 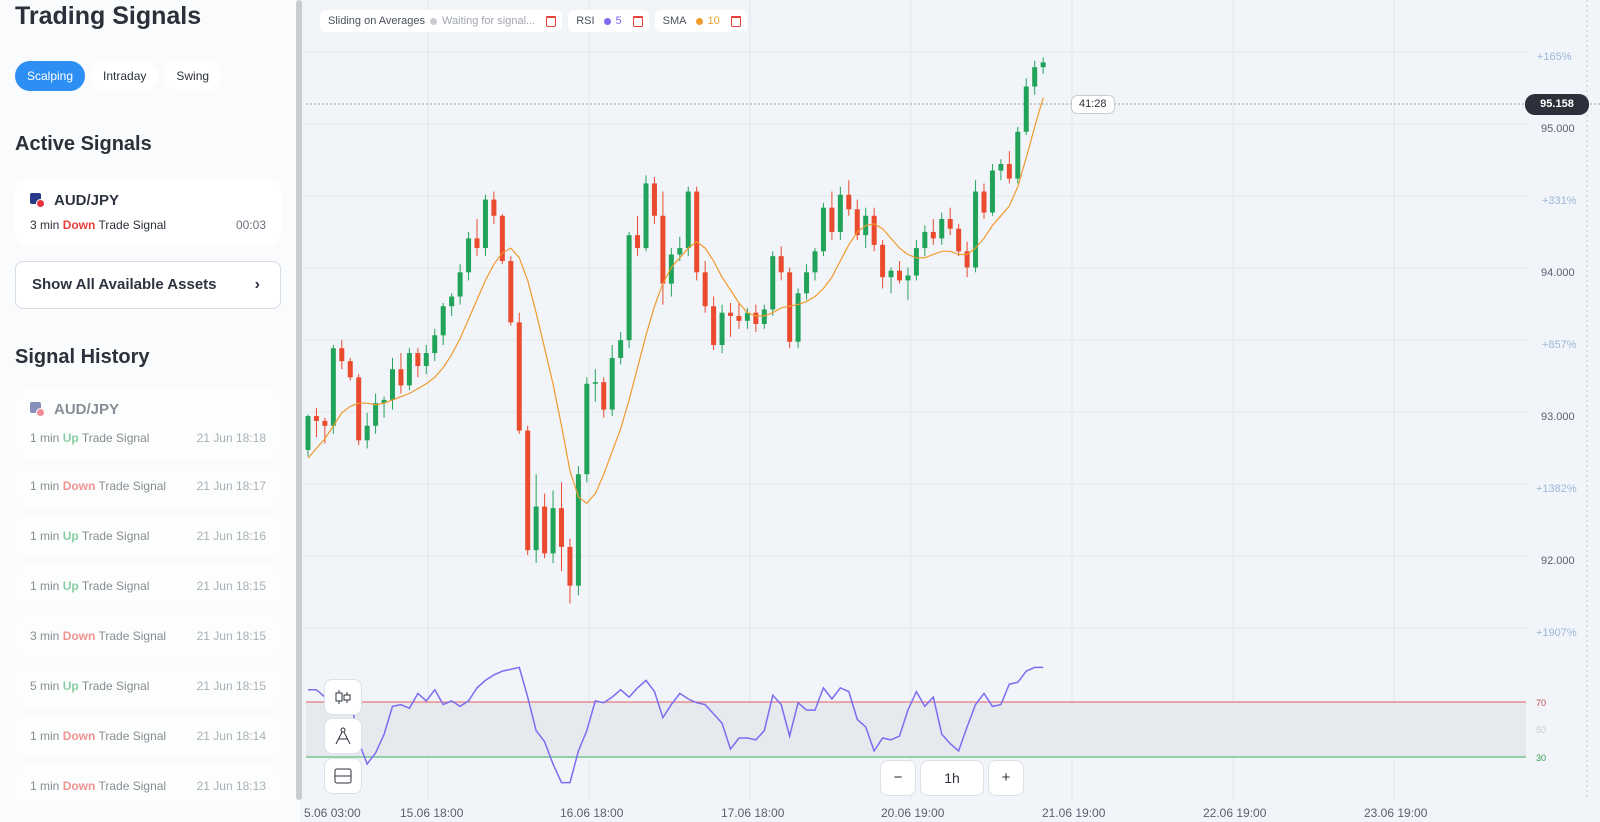 What do you see at coordinates (1558, 417) in the screenshot?
I see `price-axis-label: 93.000` at bounding box center [1558, 417].